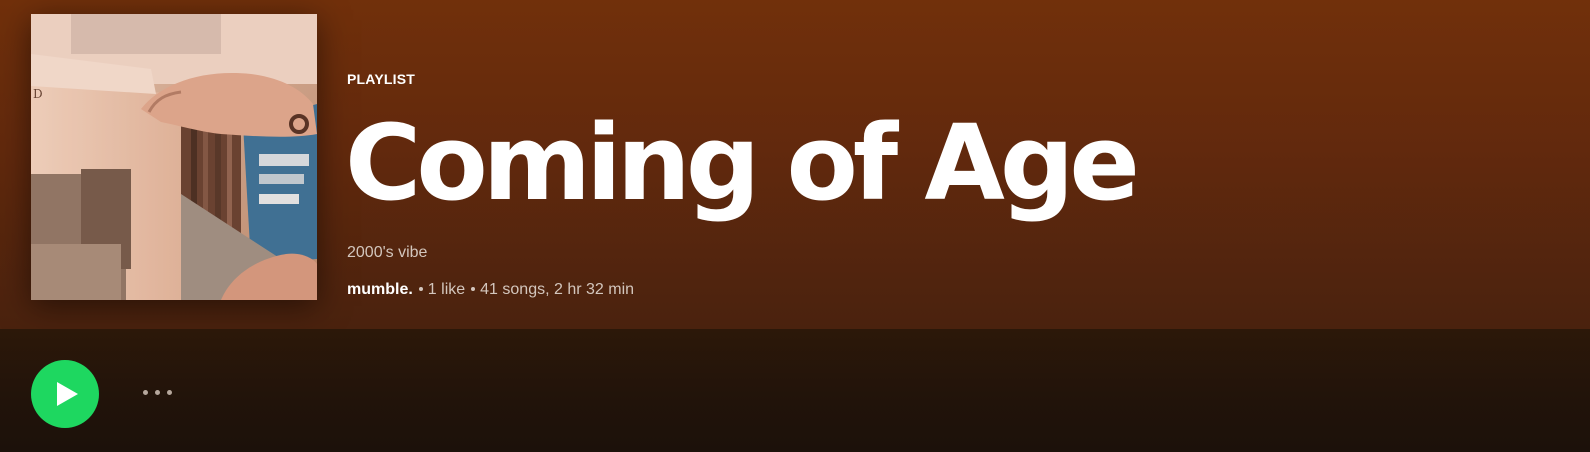 The image size is (1590, 452). I want to click on playlist-type-label: PLAYLIST, so click(381, 79).